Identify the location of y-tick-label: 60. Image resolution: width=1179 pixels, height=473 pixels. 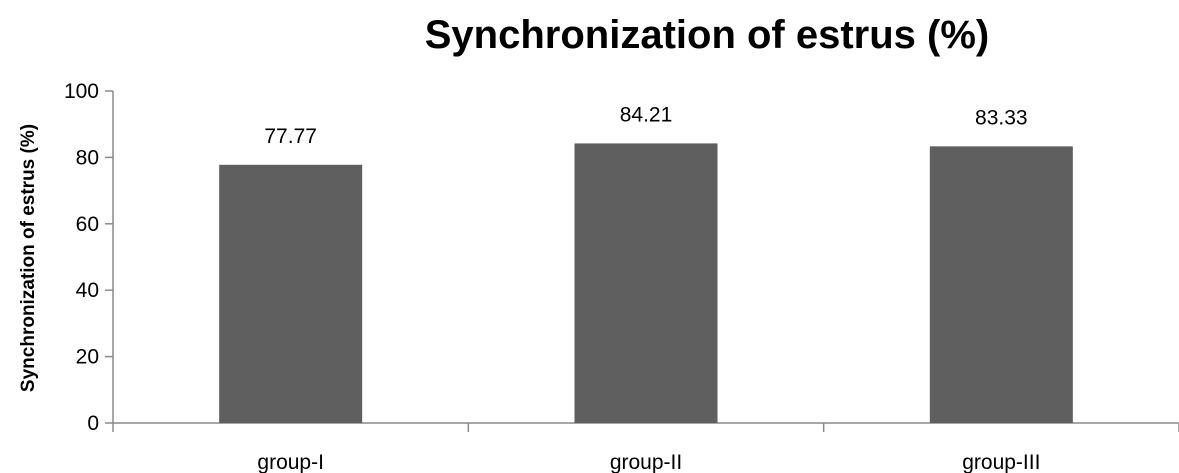
(87, 224).